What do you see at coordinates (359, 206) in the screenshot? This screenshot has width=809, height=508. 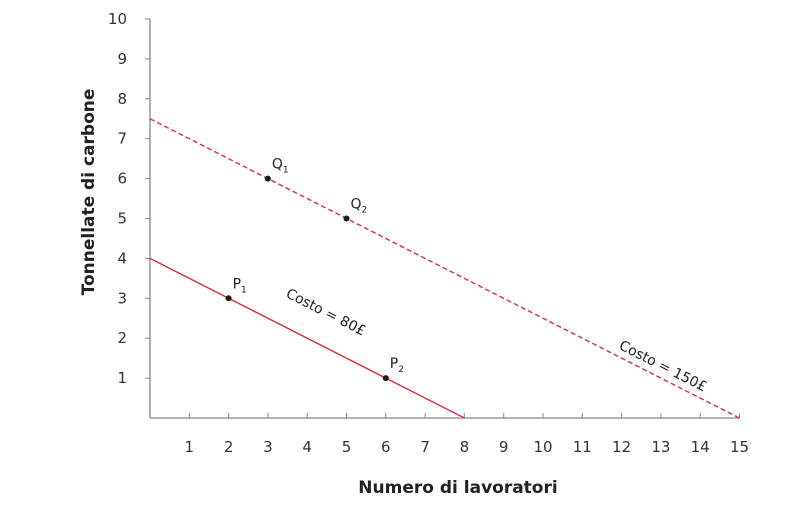 I see `point-label: Q2` at bounding box center [359, 206].